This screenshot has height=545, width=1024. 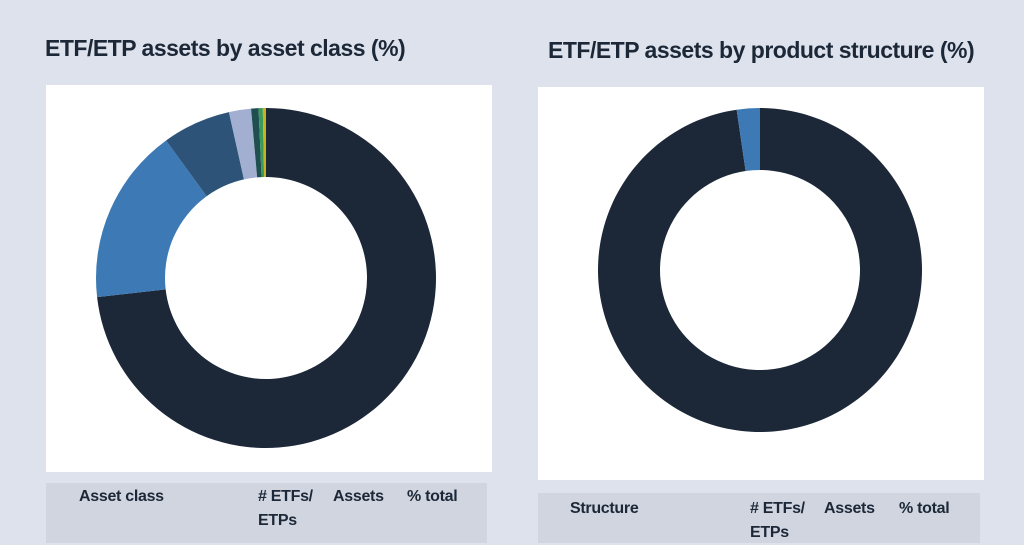 I want to click on column-header: Structure, so click(x=604, y=508).